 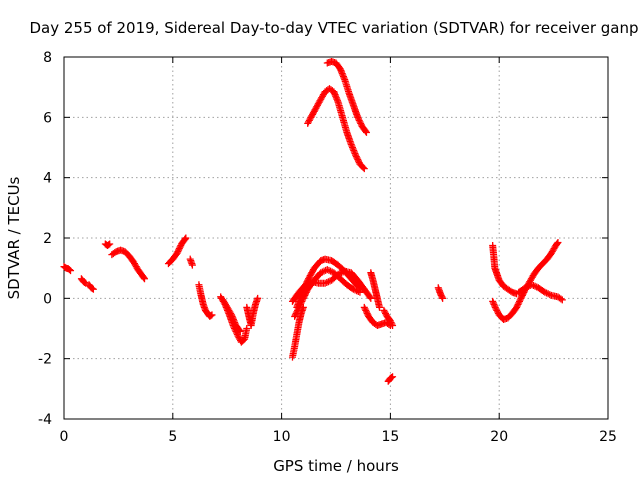 What do you see at coordinates (47, 239) in the screenshot?
I see `y-tick-label: 2` at bounding box center [47, 239].